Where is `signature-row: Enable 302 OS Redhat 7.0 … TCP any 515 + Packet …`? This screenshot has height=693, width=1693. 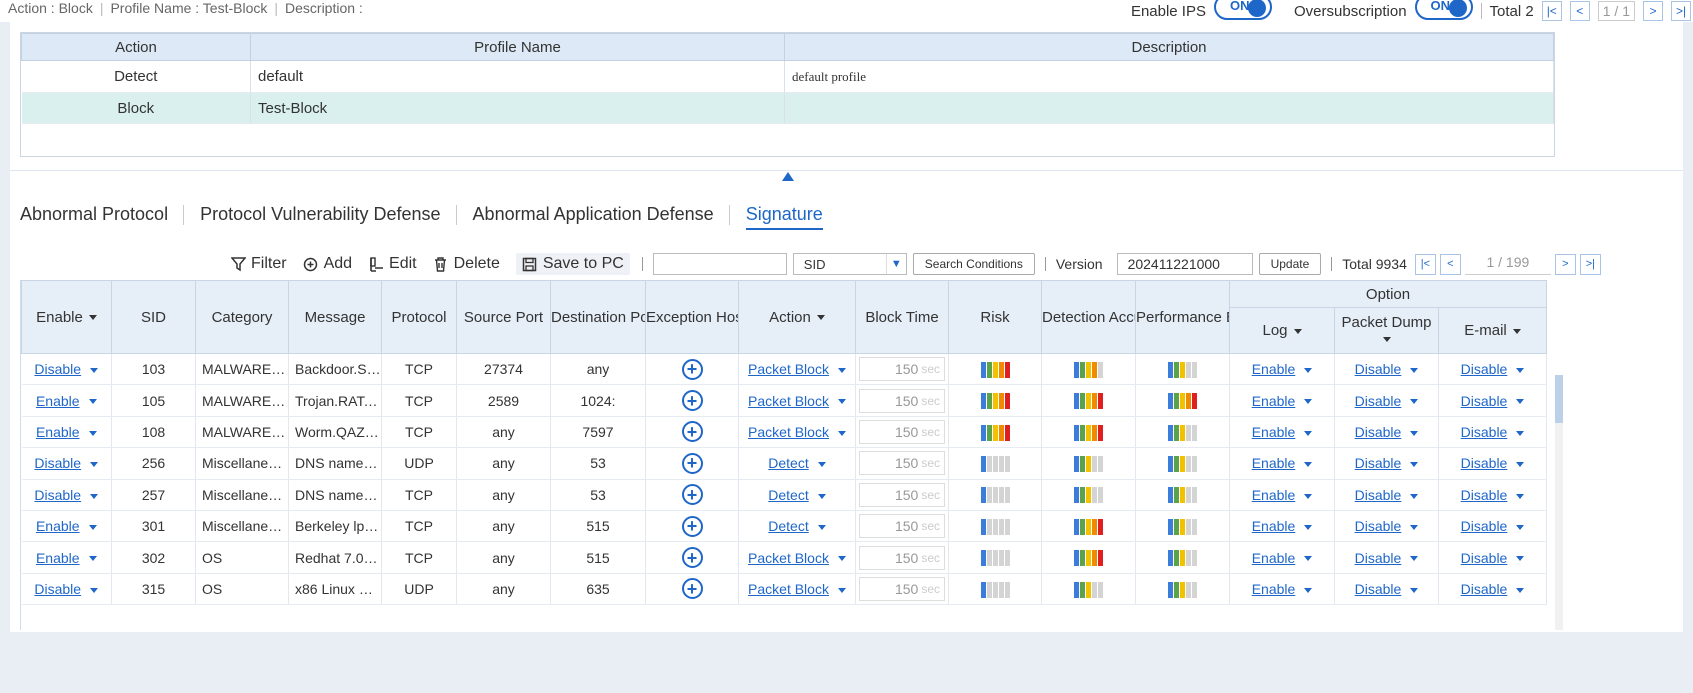 signature-row: Enable 302 OS Redhat 7.0 … TCP any 515 + Packet … is located at coordinates (784, 557).